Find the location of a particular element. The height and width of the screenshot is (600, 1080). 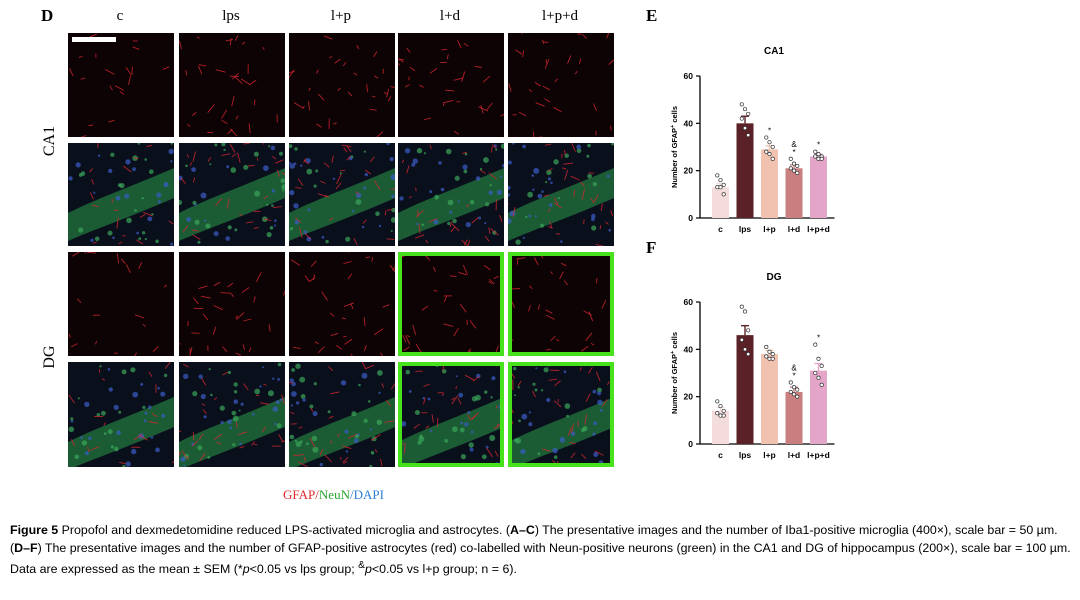

caption-italic: p is located at coordinates (246, 569).